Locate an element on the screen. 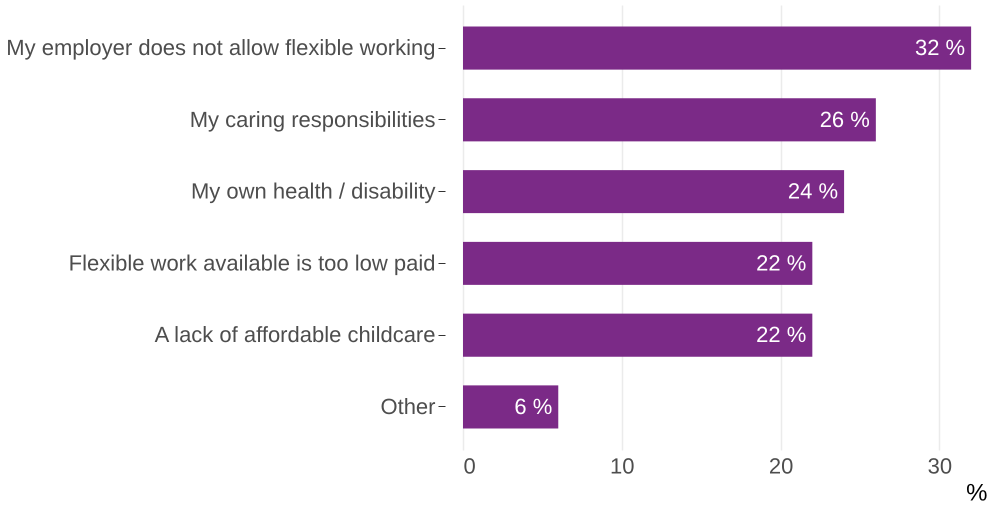  y-tick-label: A lack of affordable childcare is located at coordinates (295, 335).